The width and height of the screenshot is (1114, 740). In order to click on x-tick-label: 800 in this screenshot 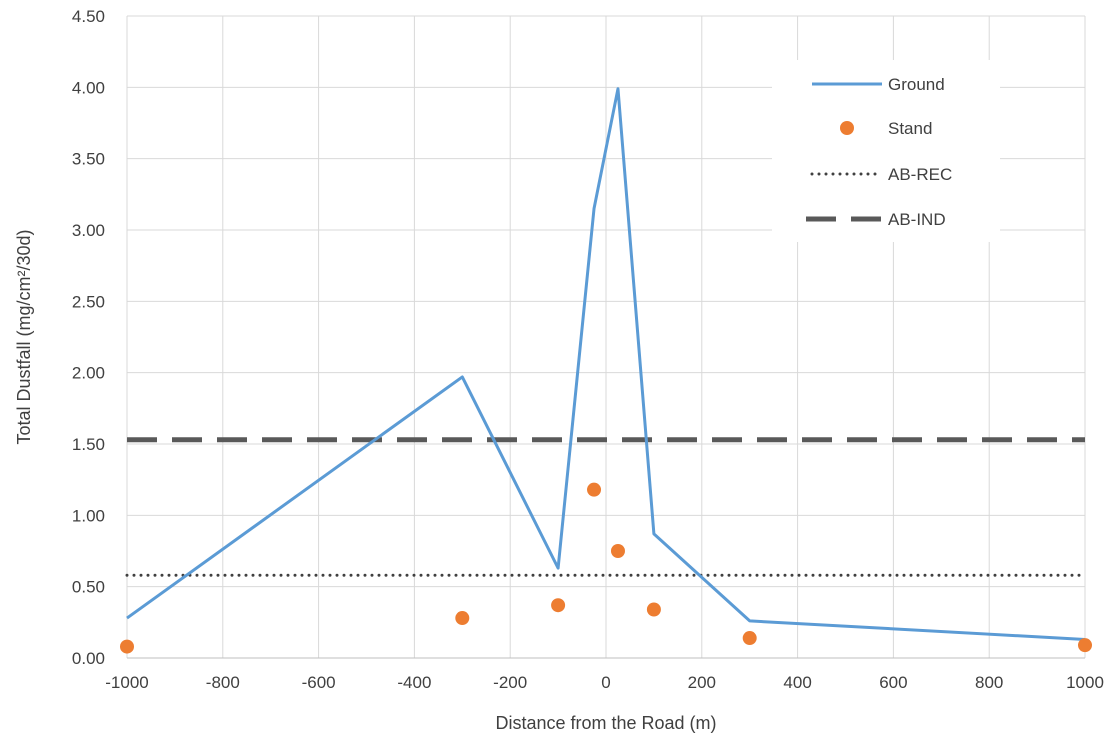, I will do `click(989, 682)`.